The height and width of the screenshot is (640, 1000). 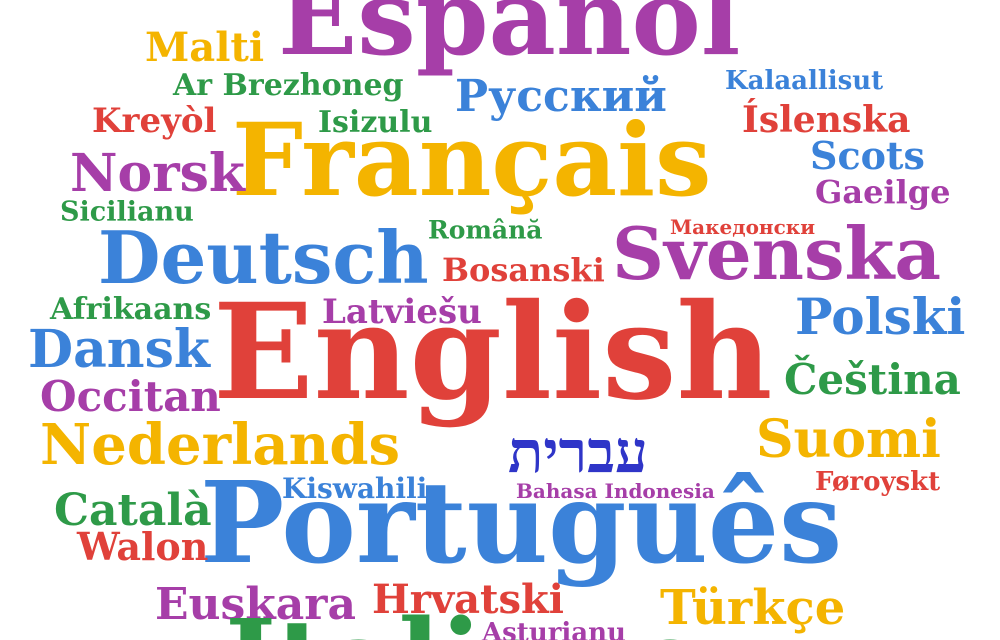 I want to click on word-islenska: Íslenska, so click(x=826, y=120).